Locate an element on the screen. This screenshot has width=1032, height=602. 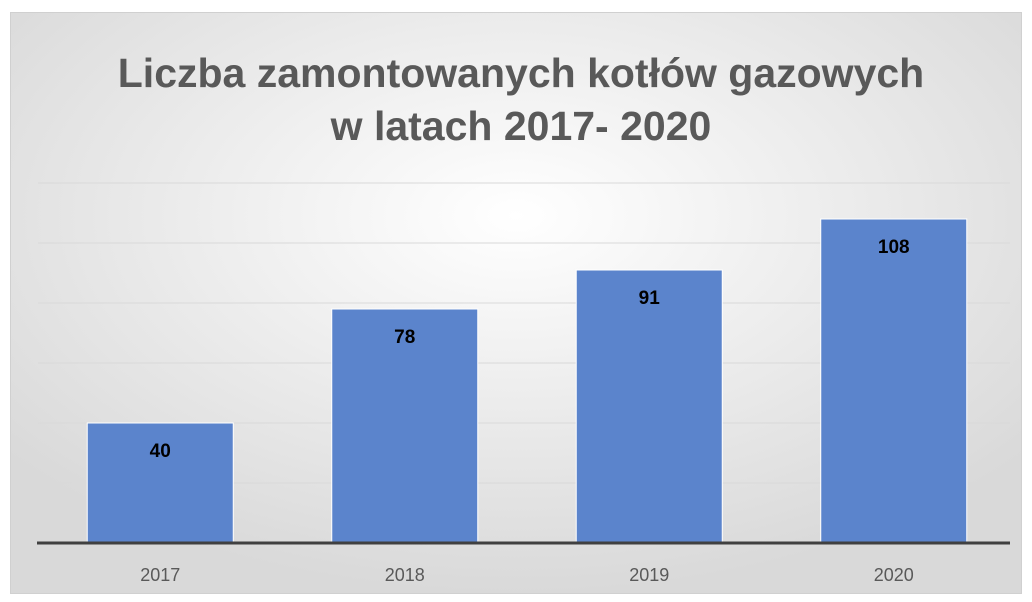
x-tick-label: 2019 is located at coordinates (649, 575).